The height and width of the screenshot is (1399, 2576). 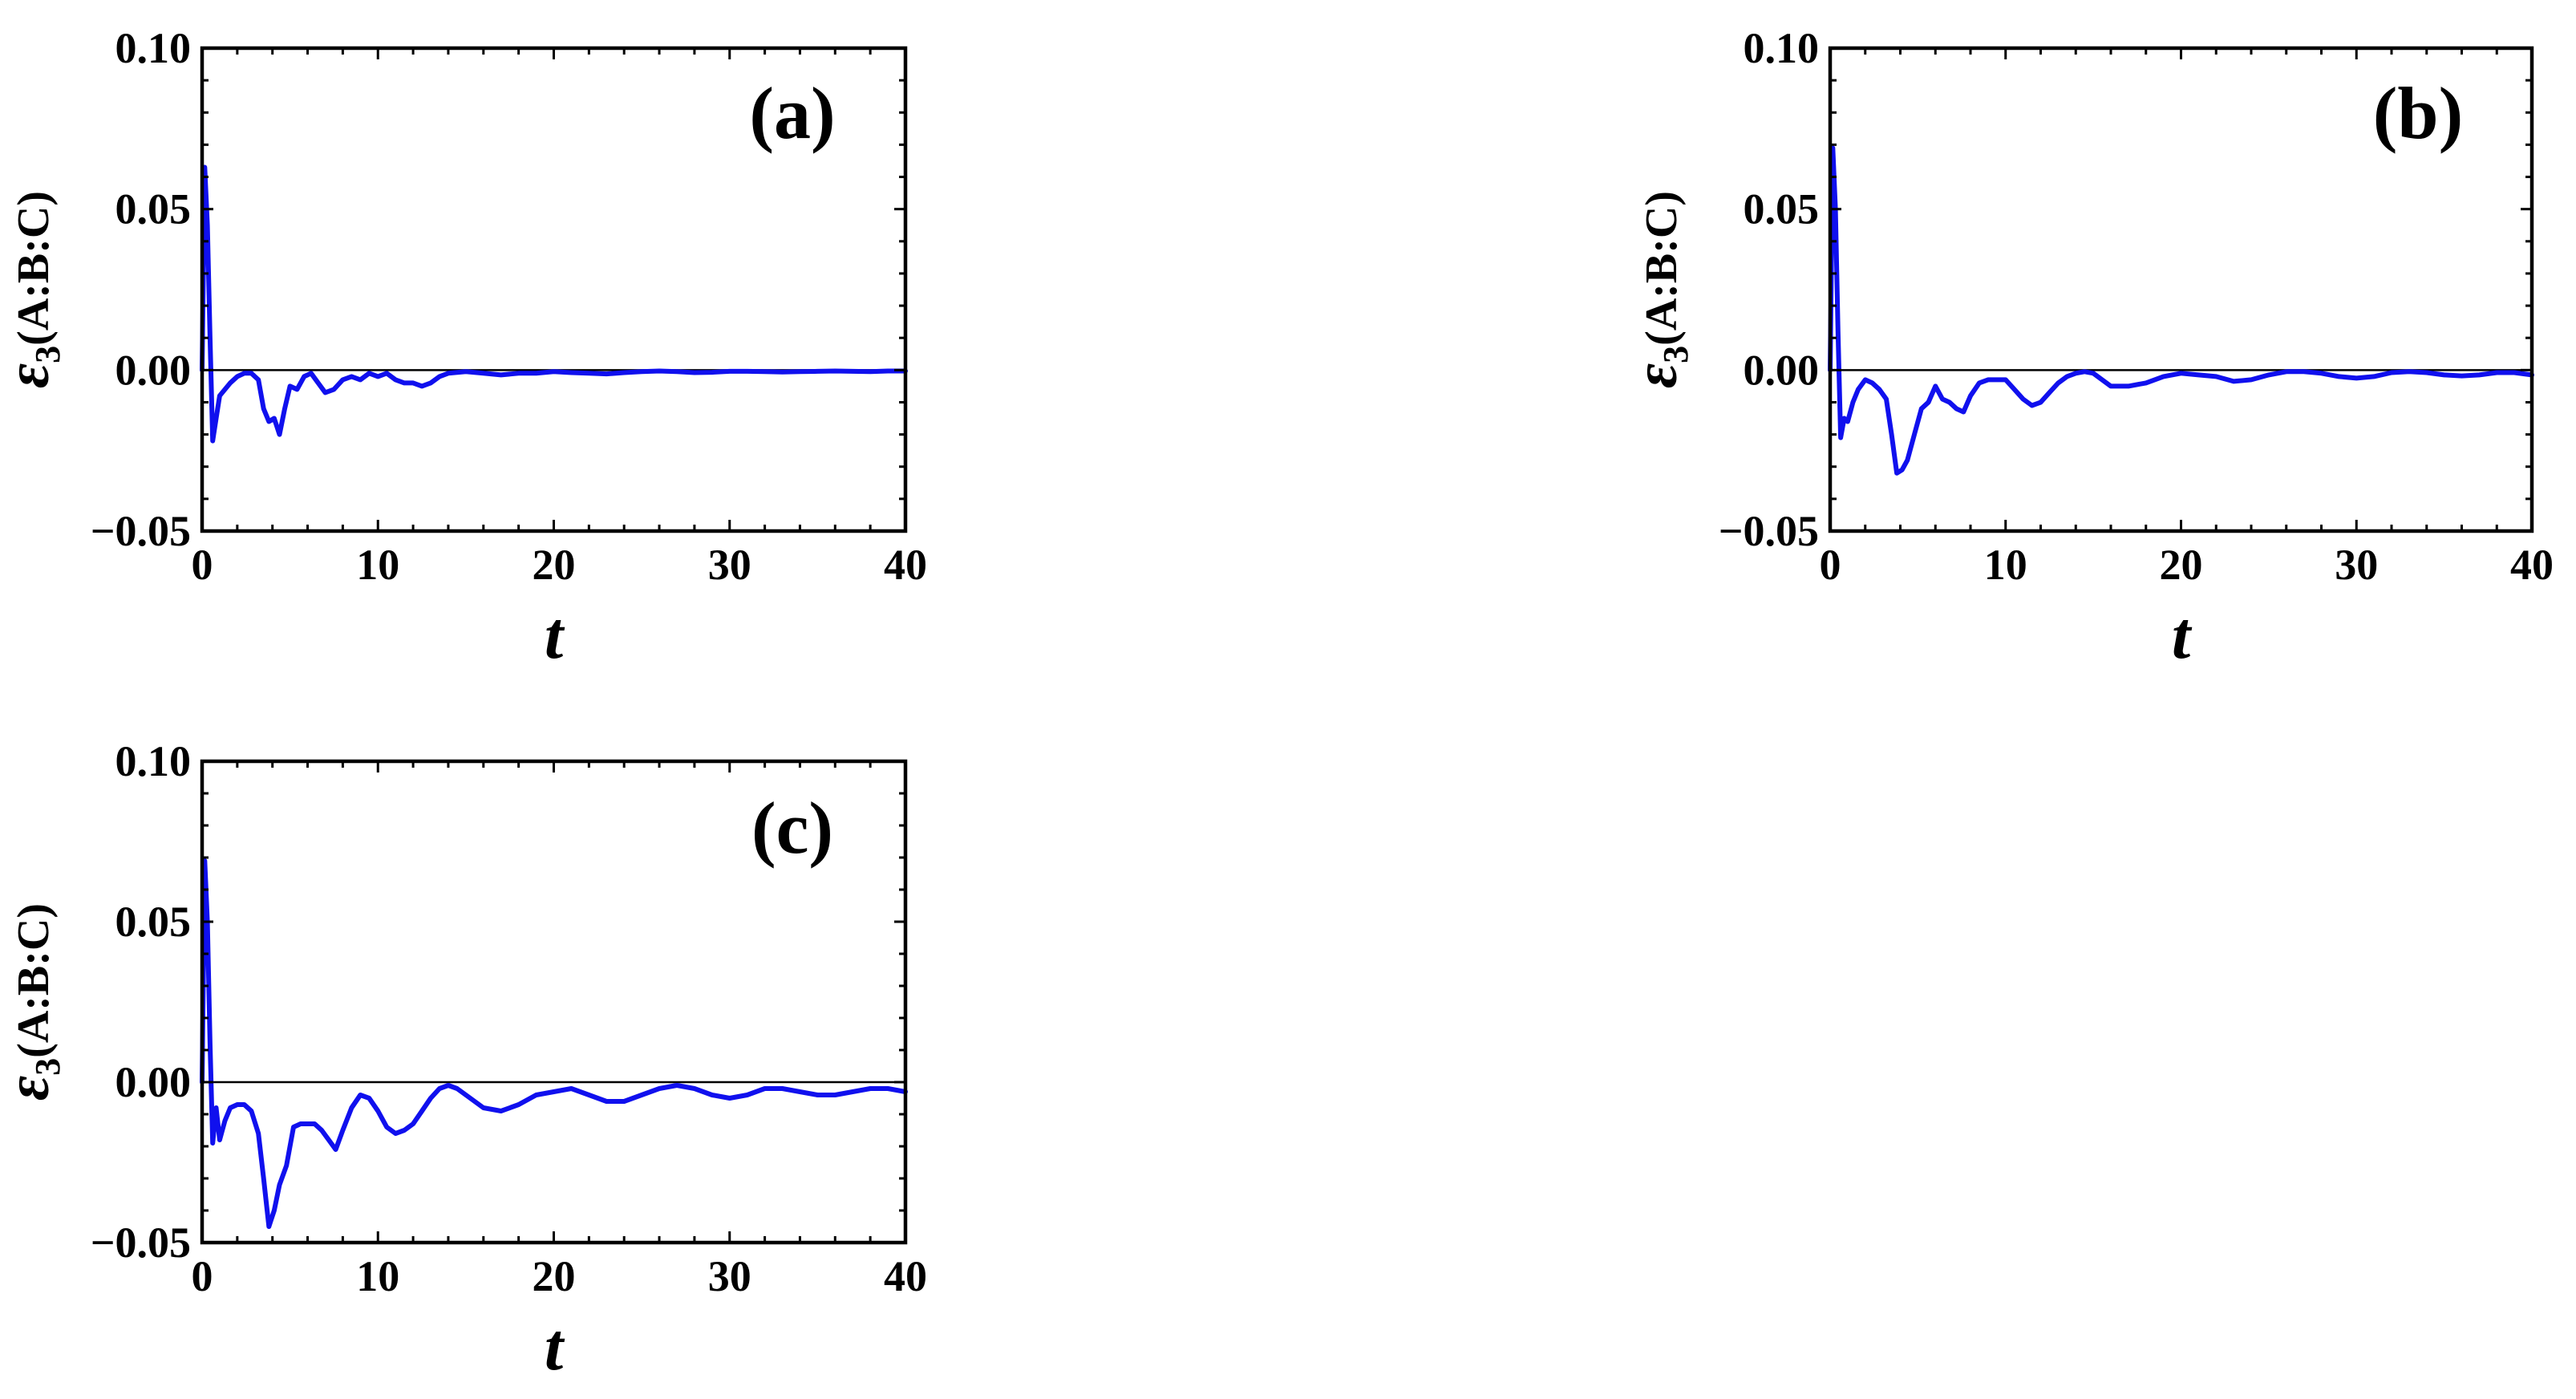 What do you see at coordinates (2418, 113) in the screenshot?
I see `panel-label: (b)` at bounding box center [2418, 113].